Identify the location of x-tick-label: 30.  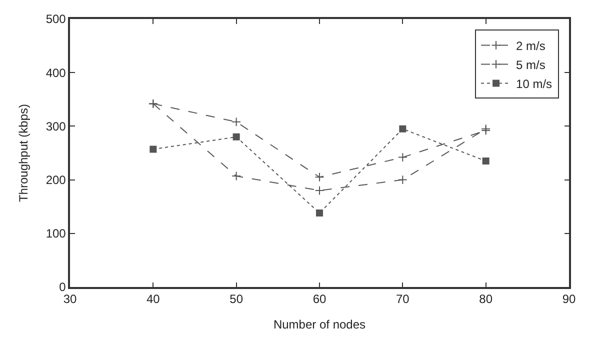
(70, 299).